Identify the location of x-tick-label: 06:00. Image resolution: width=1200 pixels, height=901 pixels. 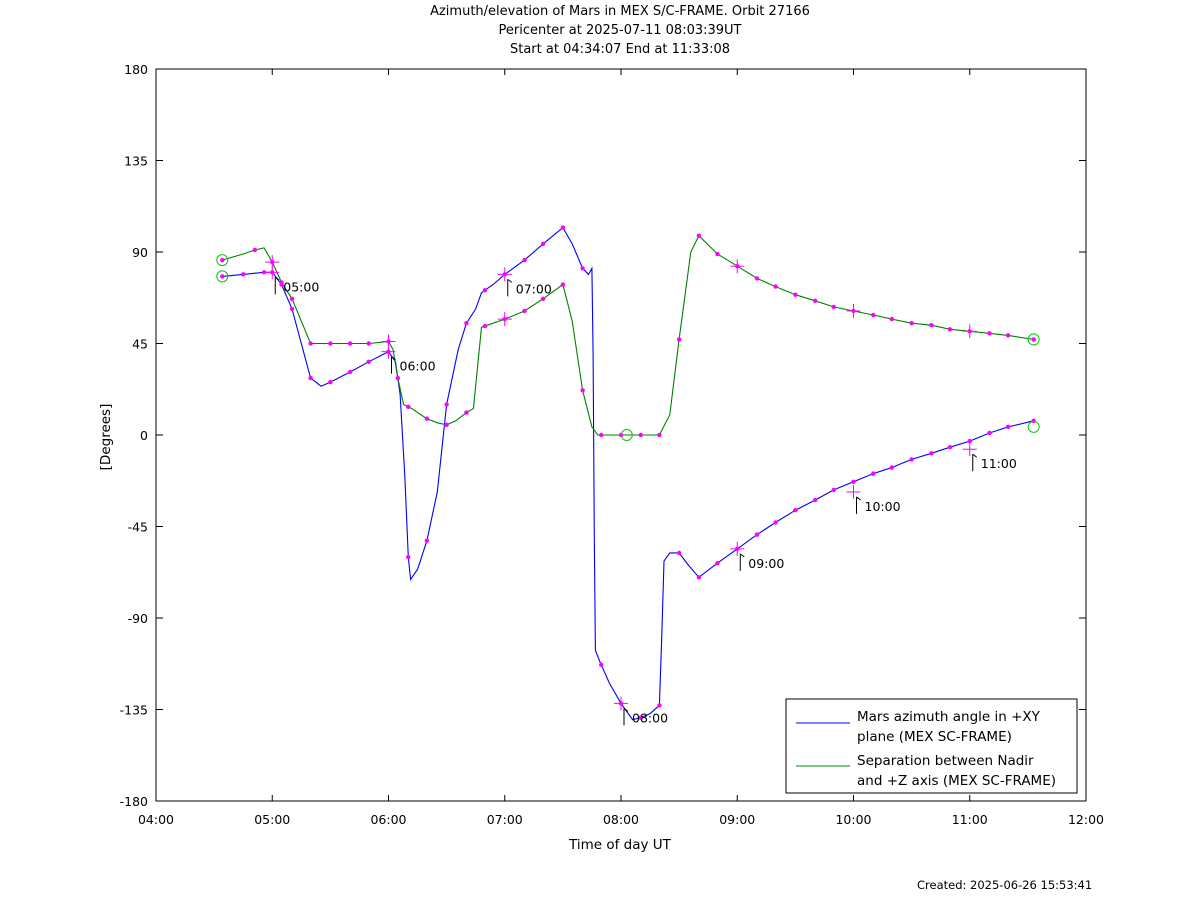
(388, 819).